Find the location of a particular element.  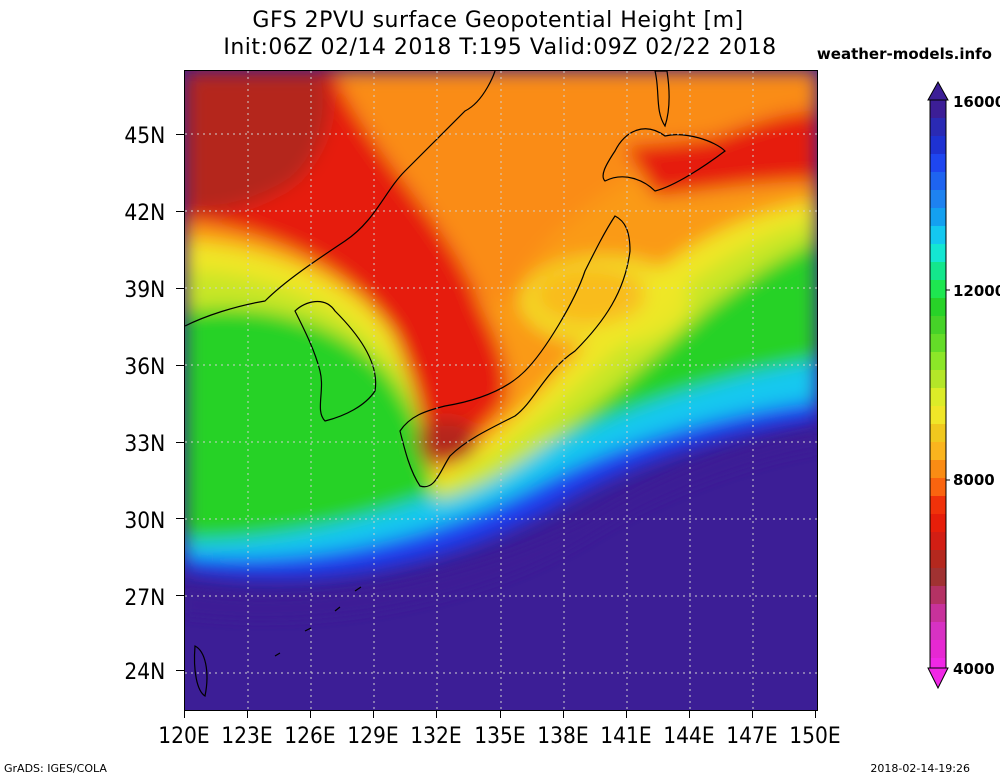

lon-label-129e: 129E is located at coordinates (373, 736).